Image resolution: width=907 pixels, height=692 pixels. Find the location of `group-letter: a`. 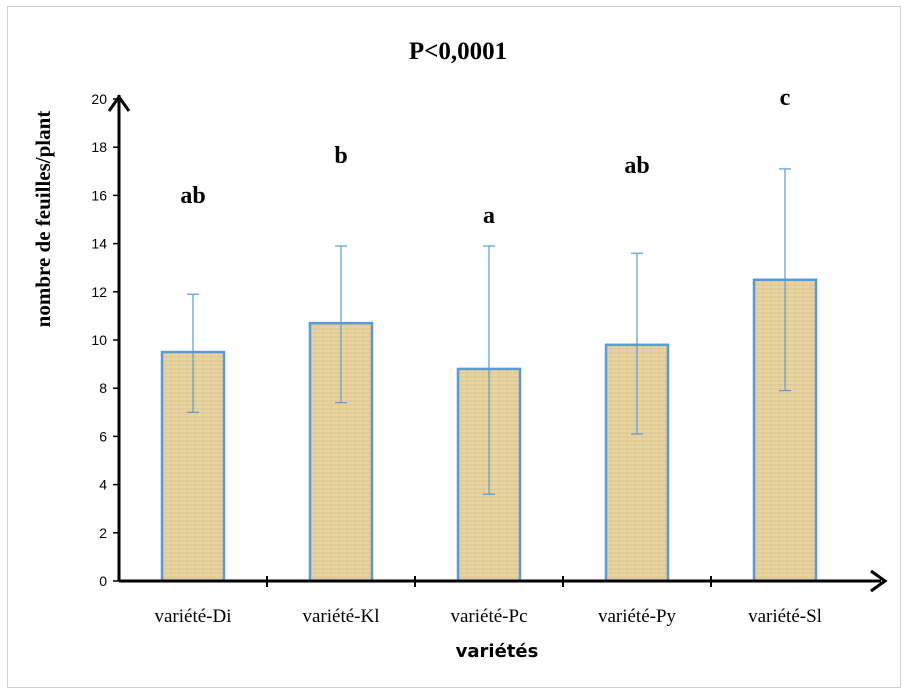

group-letter: a is located at coordinates (489, 216).